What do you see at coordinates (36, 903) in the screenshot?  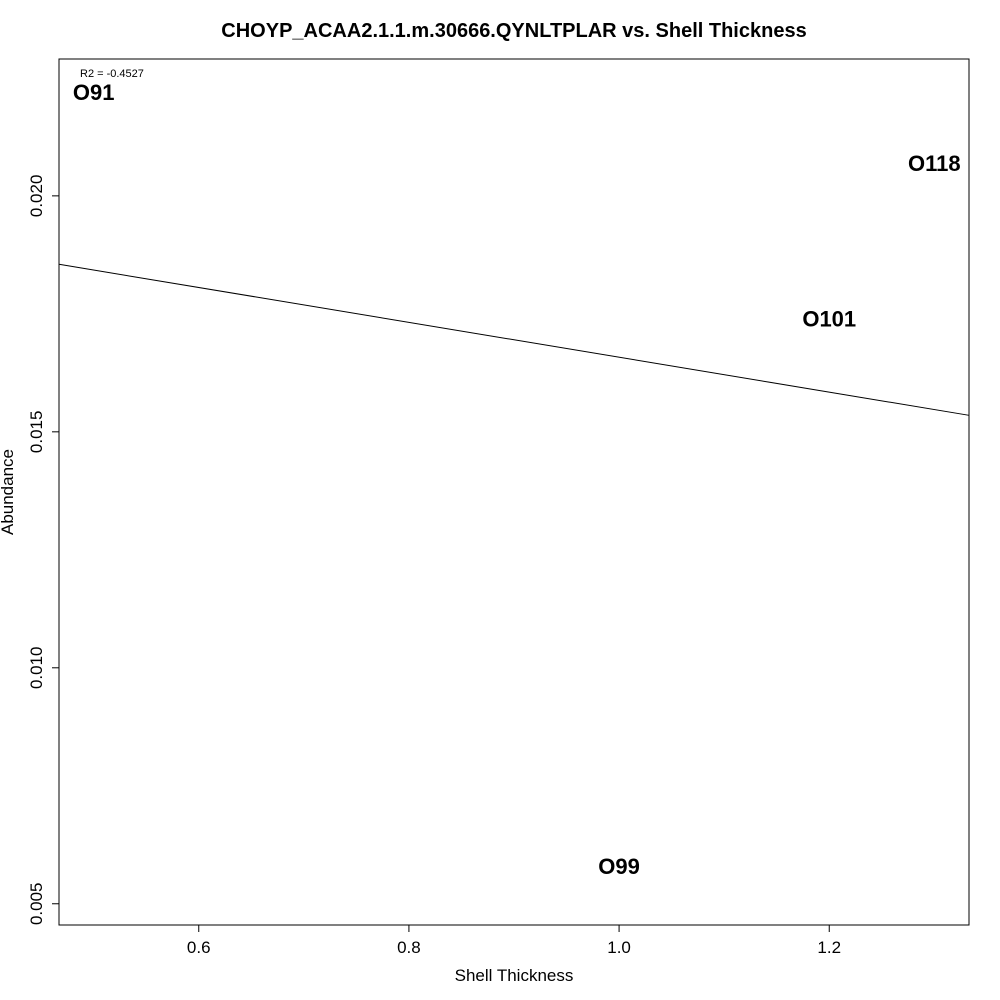 I see `y-tick-label: 0.005` at bounding box center [36, 903].